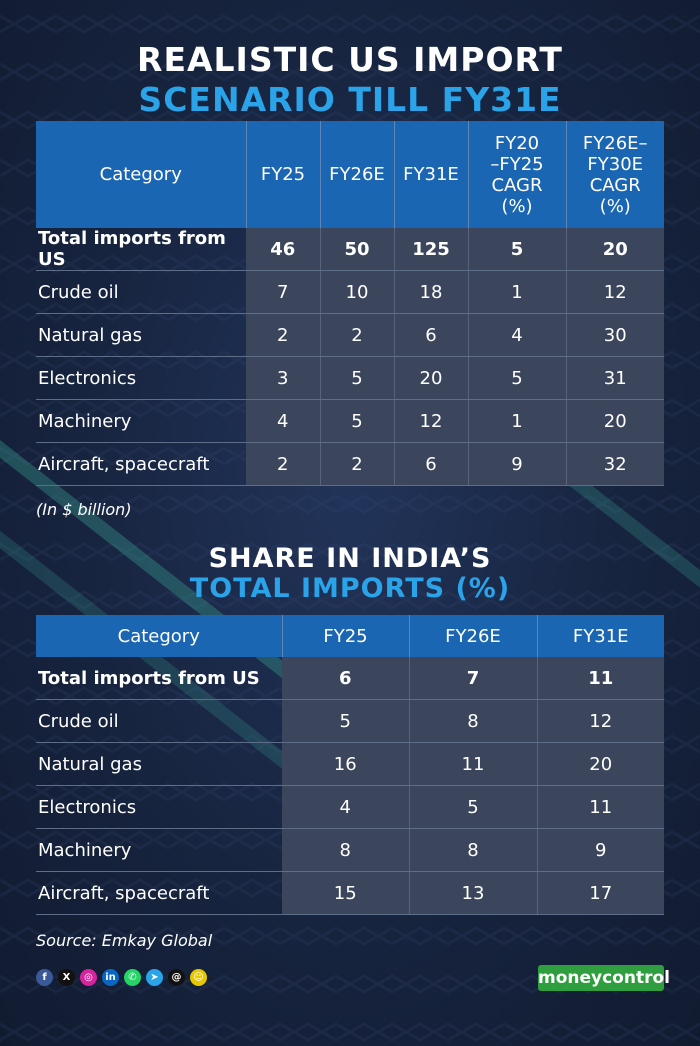 The image size is (700, 1046). I want to click on table-header-row: Category FY25 FY26E FY31E, so click(350, 636).